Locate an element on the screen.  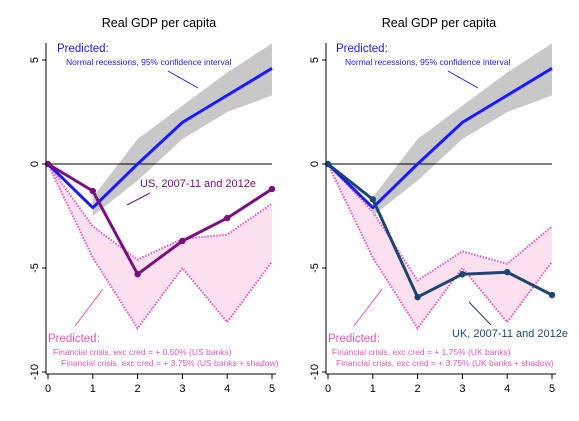
right-y-ticks: -10 -5 0 5 is located at coordinates (317, 218).